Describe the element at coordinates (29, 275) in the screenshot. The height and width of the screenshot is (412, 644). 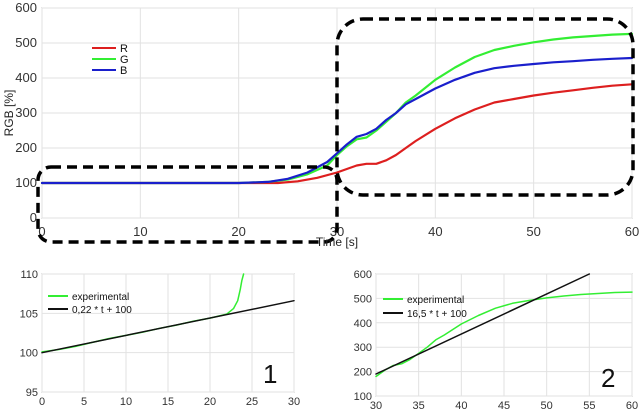
I see `inset-1-y-tick-label: 110` at that location.